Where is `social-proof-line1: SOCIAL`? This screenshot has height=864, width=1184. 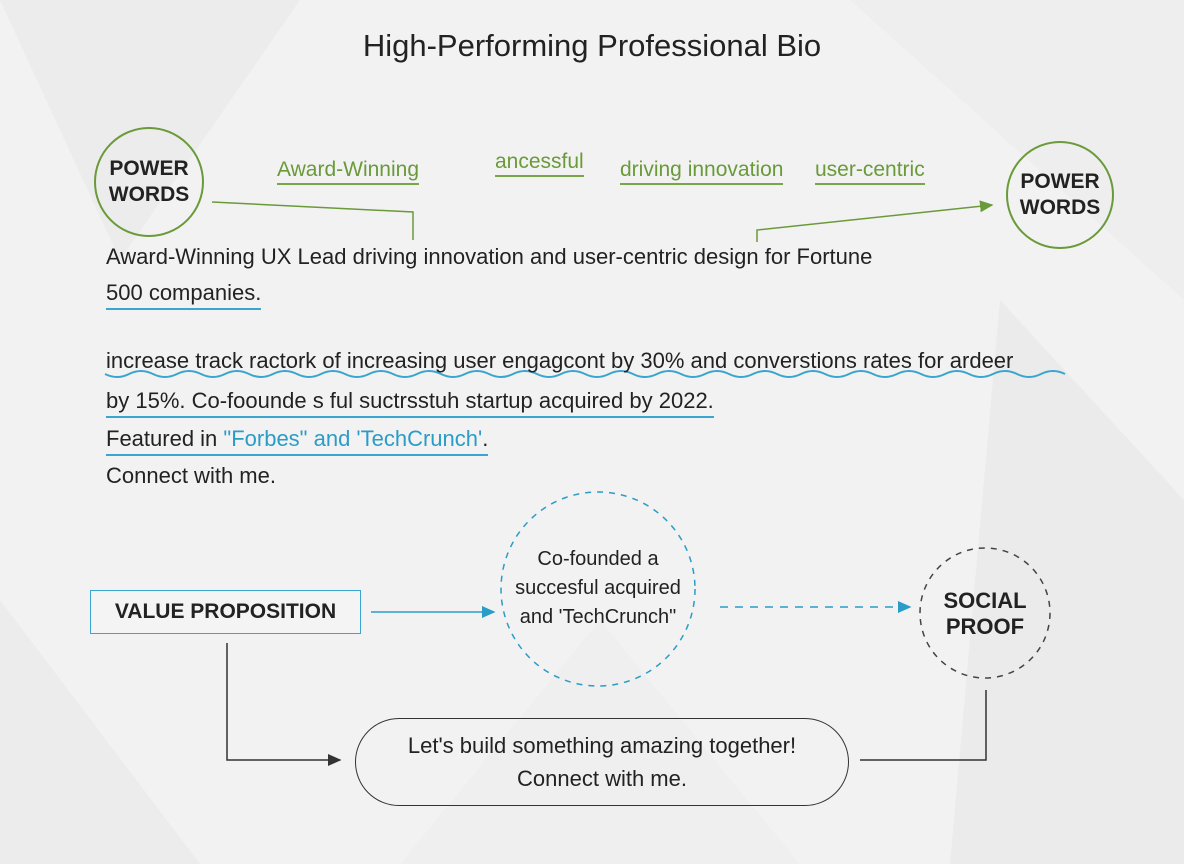
social-proof-line1: SOCIAL is located at coordinates (985, 600).